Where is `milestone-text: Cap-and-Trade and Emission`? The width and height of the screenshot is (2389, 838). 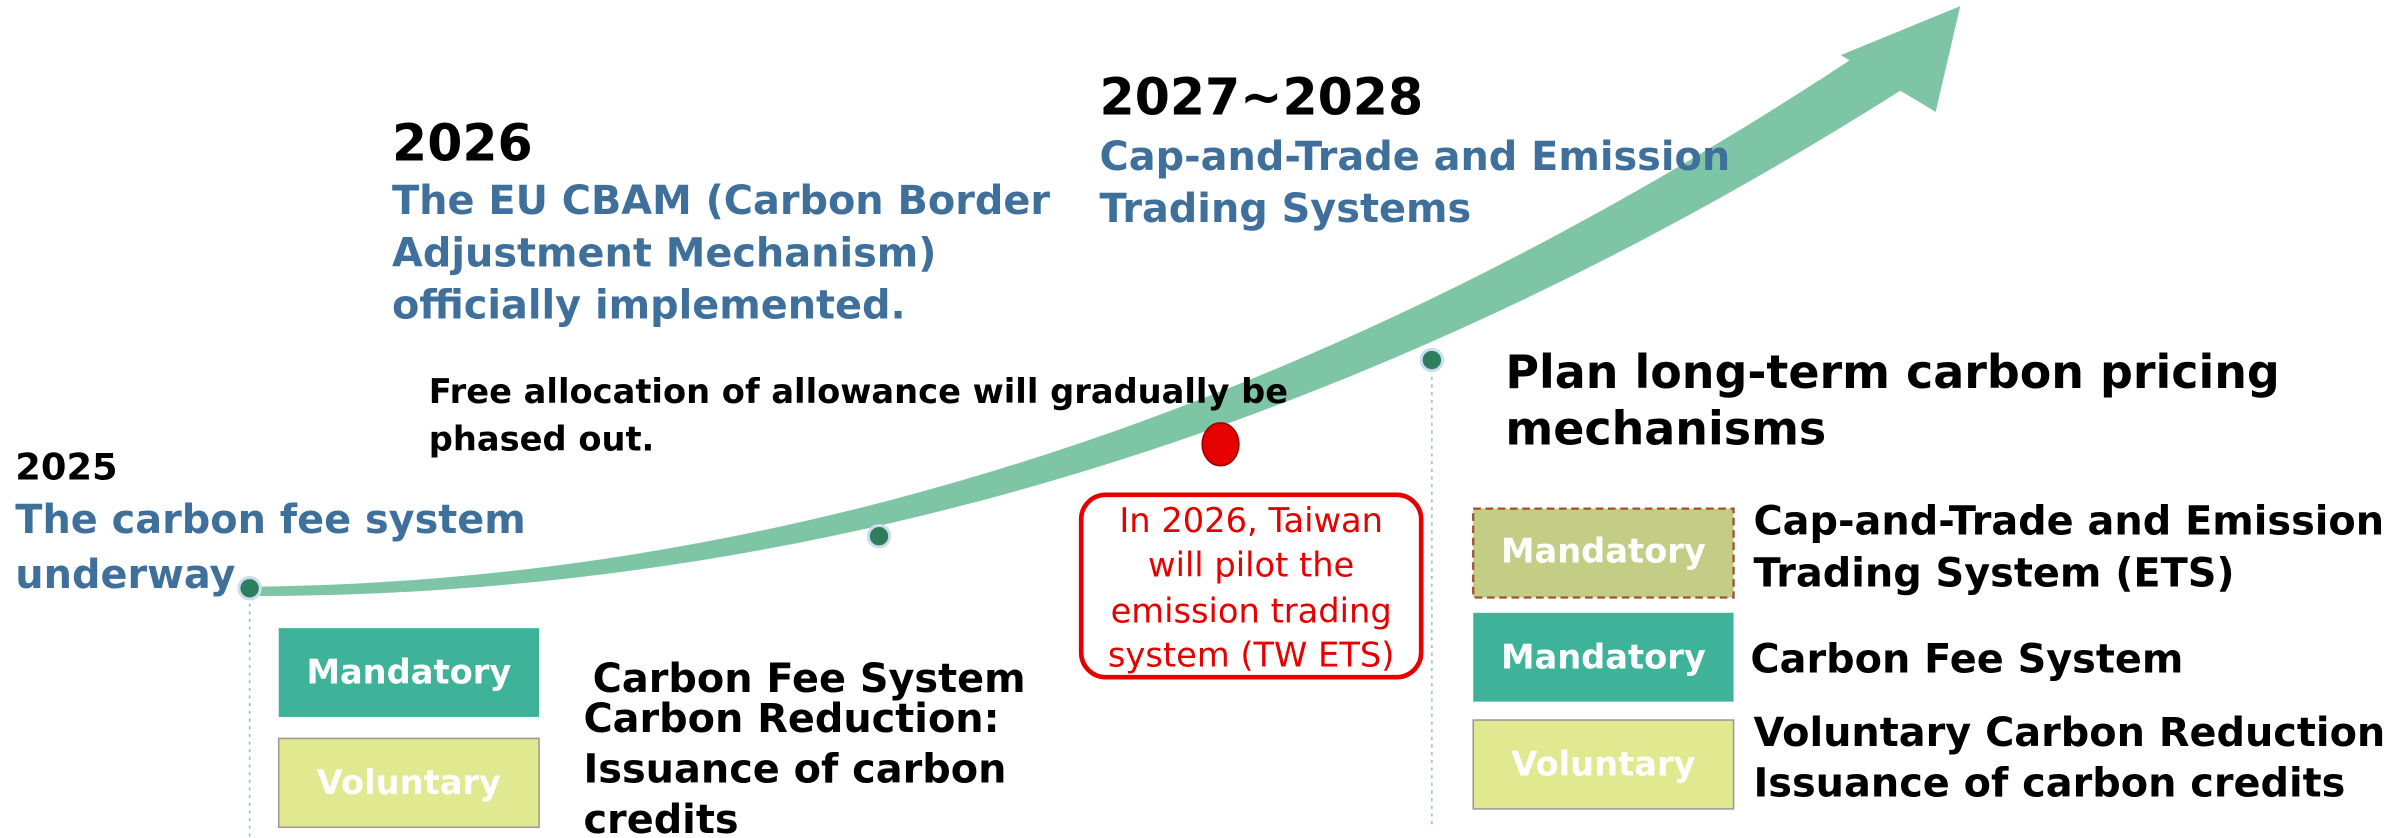 milestone-text: Cap-and-Trade and Emission is located at coordinates (1415, 157).